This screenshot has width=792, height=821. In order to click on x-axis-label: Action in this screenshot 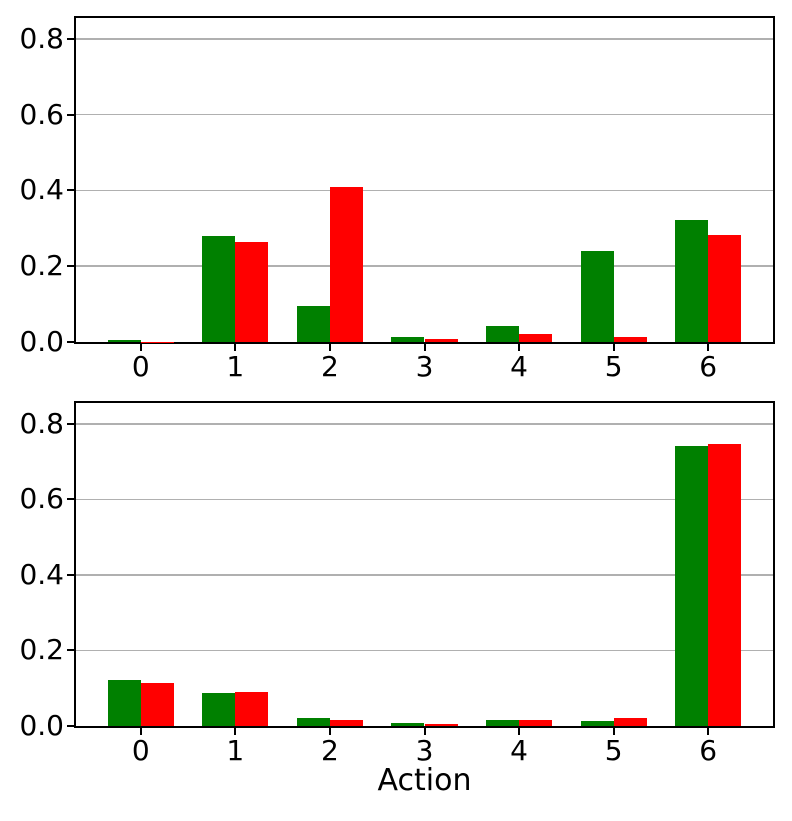, I will do `click(424, 780)`.